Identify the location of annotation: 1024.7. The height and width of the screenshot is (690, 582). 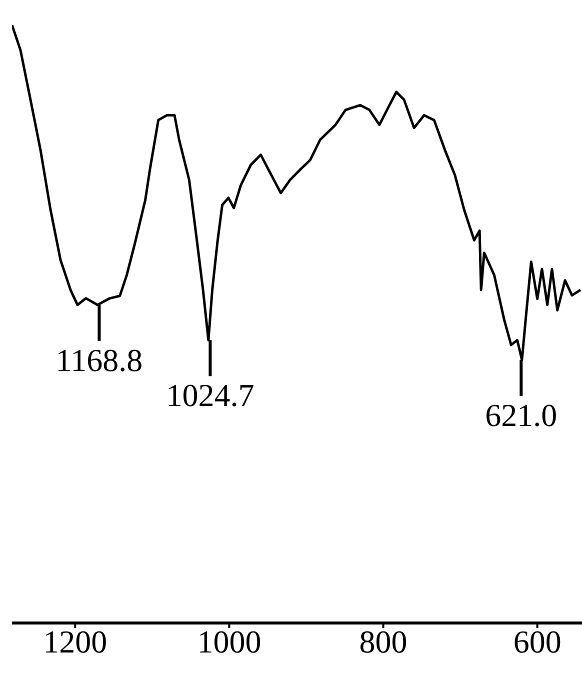
(210, 395).